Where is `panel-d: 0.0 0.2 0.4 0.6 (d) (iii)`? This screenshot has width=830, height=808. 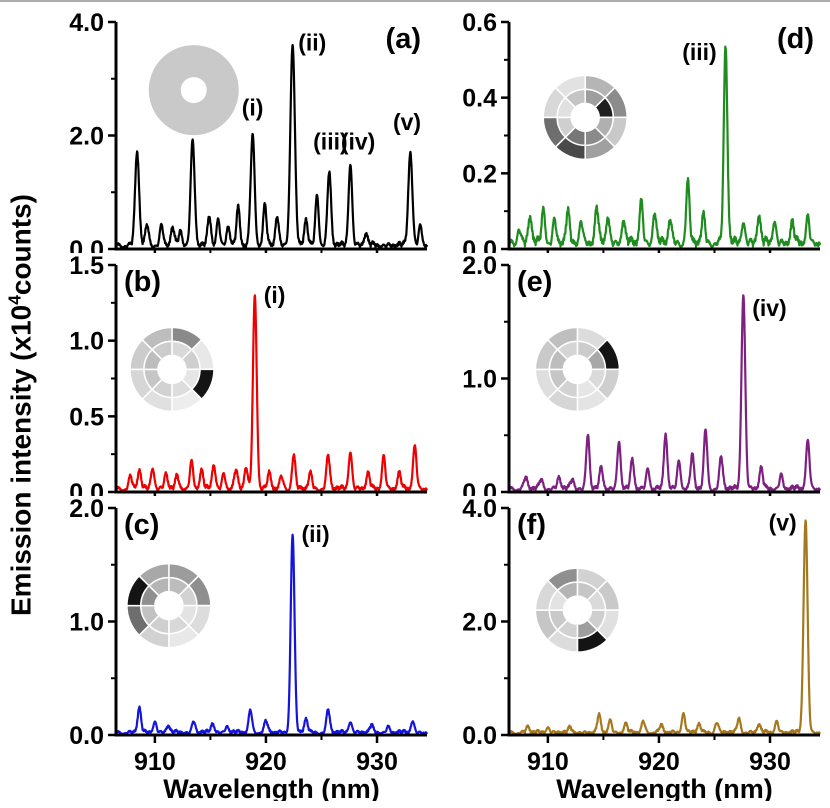 panel-d: 0.0 0.2 0.4 0.6 (d) (iii) is located at coordinates (642, 131).